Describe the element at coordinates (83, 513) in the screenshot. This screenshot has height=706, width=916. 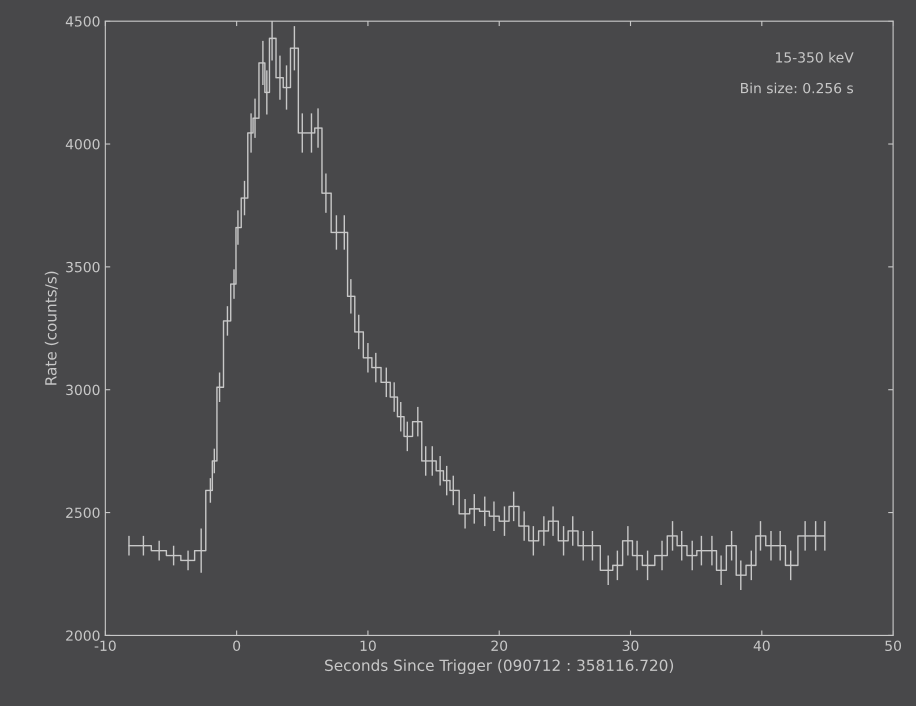
I see `y-tick-label: 2500` at that location.